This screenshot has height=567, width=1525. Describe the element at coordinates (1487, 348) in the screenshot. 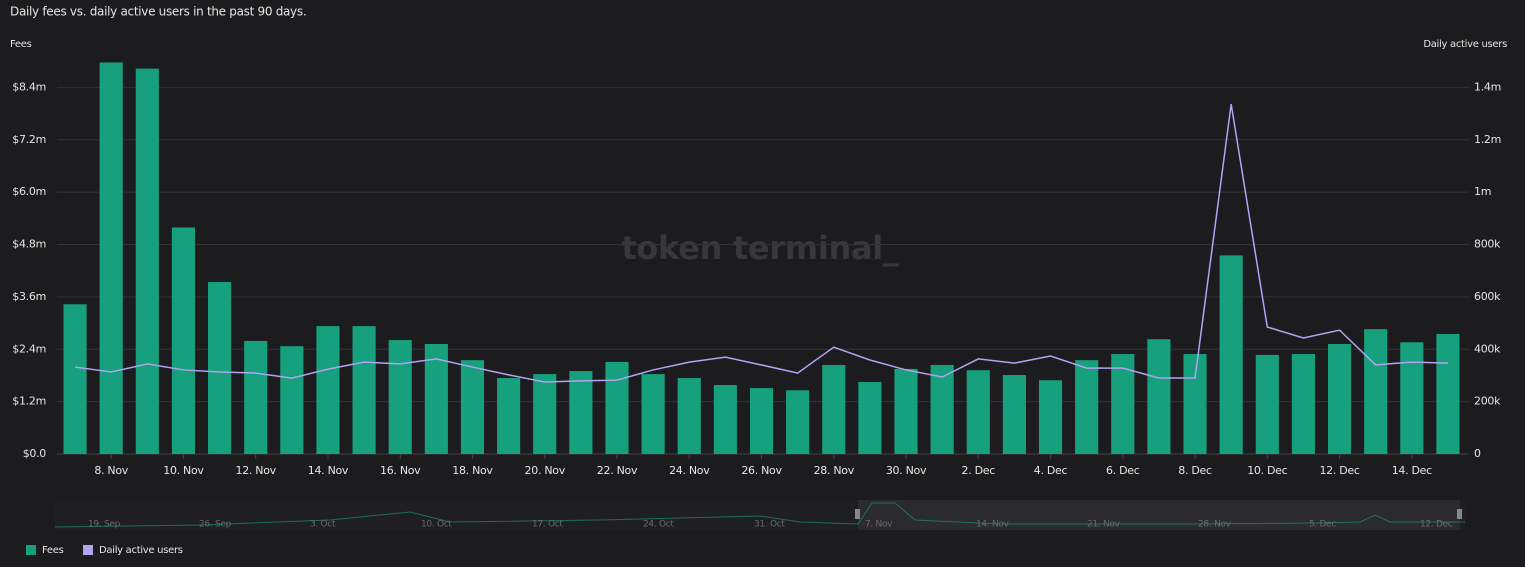

I see `y2-tick-label: 400k` at that location.